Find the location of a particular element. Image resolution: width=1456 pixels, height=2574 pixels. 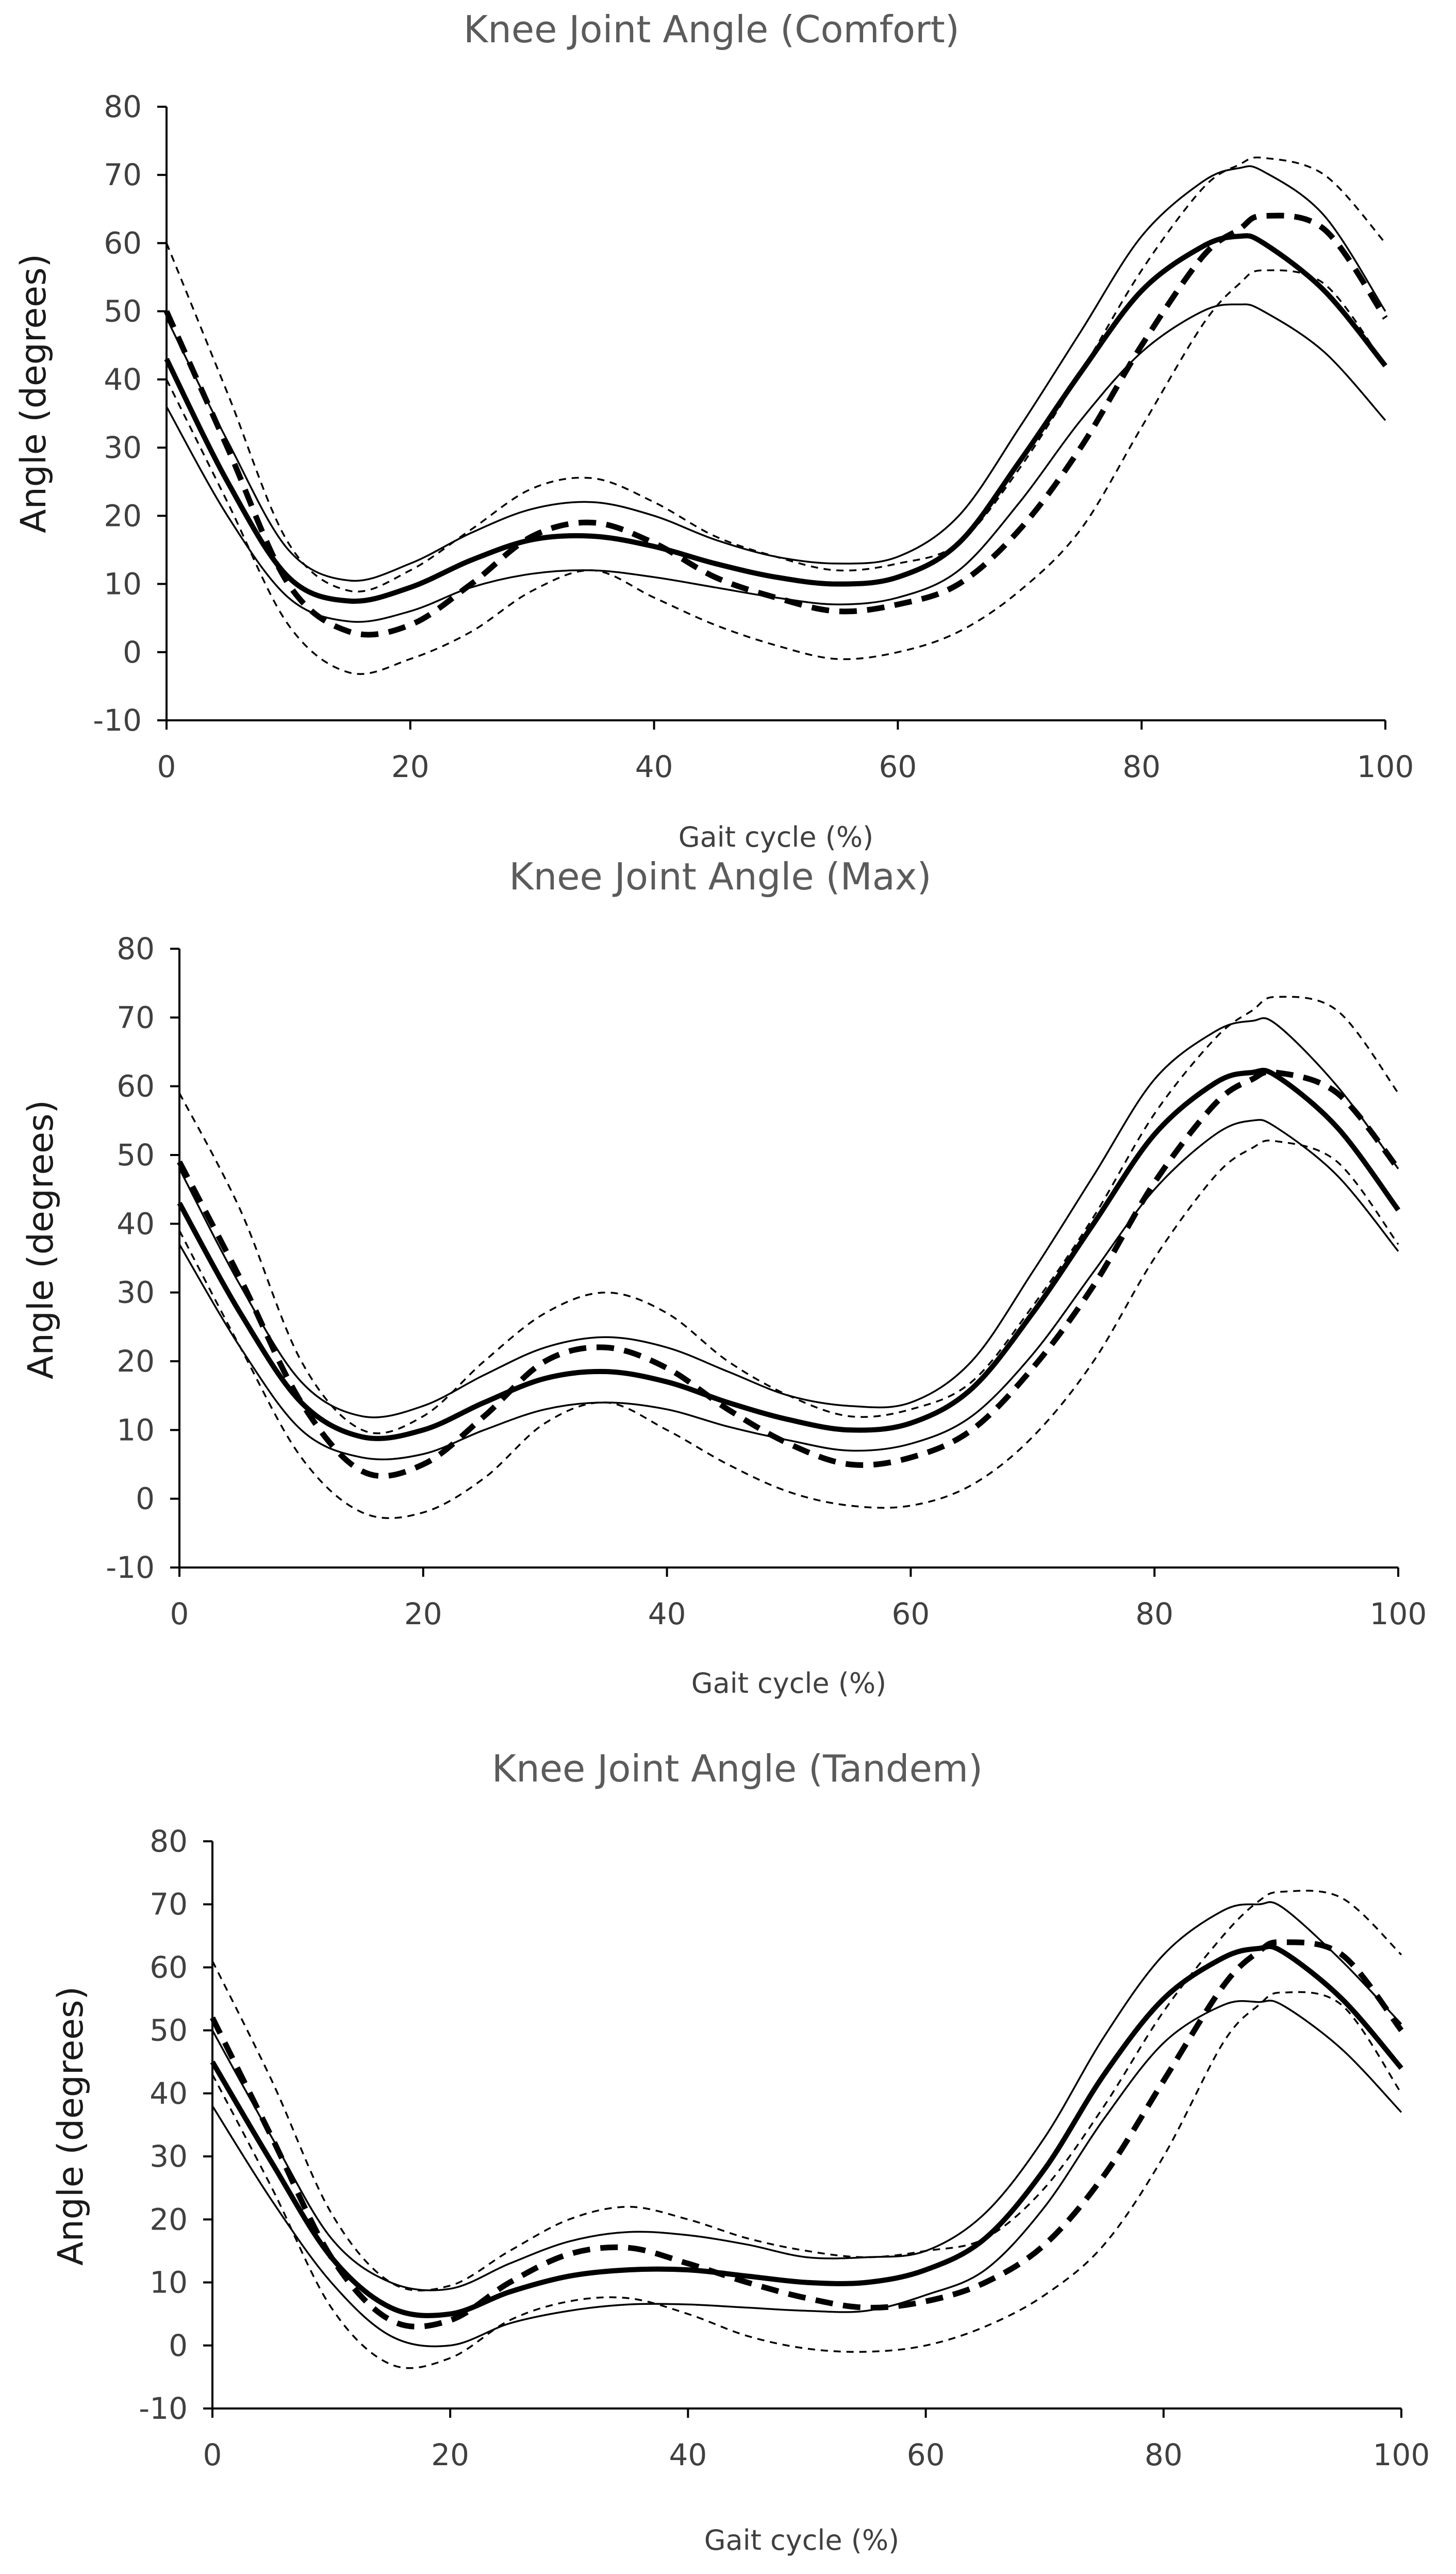

chart-title: Knee Joint Angle (Max) is located at coordinates (720, 876).